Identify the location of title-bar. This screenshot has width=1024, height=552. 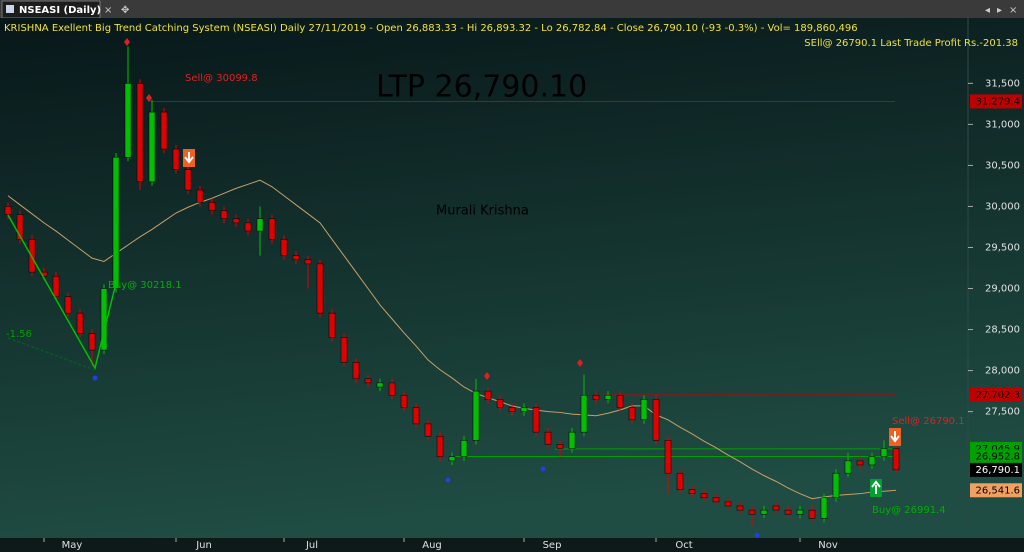
(512, 9).